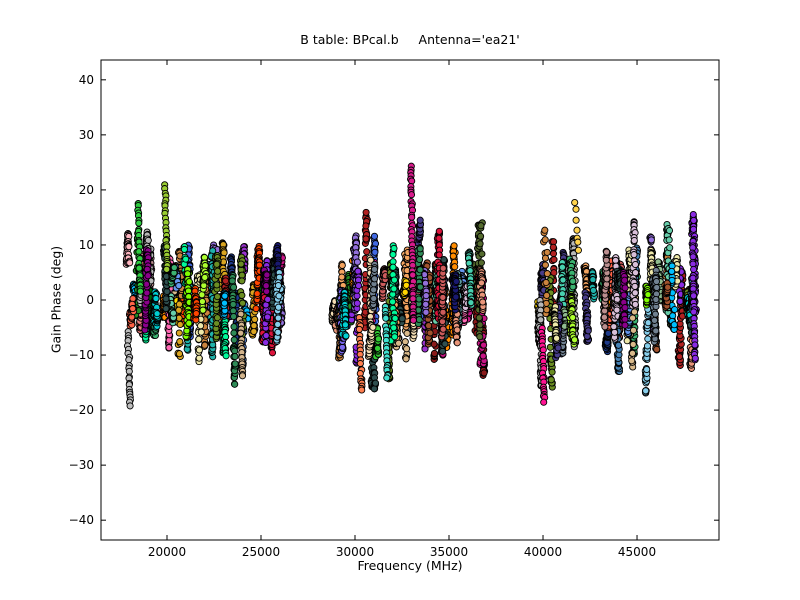 This screenshot has width=800, height=600. I want to click on y-tick-label: 10, so click(86, 245).